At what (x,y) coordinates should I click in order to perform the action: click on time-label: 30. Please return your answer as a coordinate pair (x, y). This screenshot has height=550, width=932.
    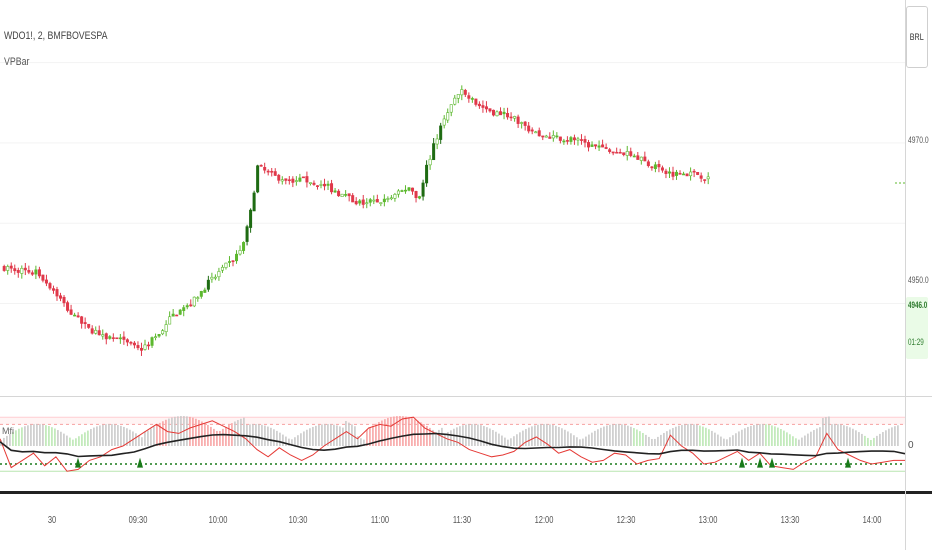
    Looking at the image, I should click on (52, 520).